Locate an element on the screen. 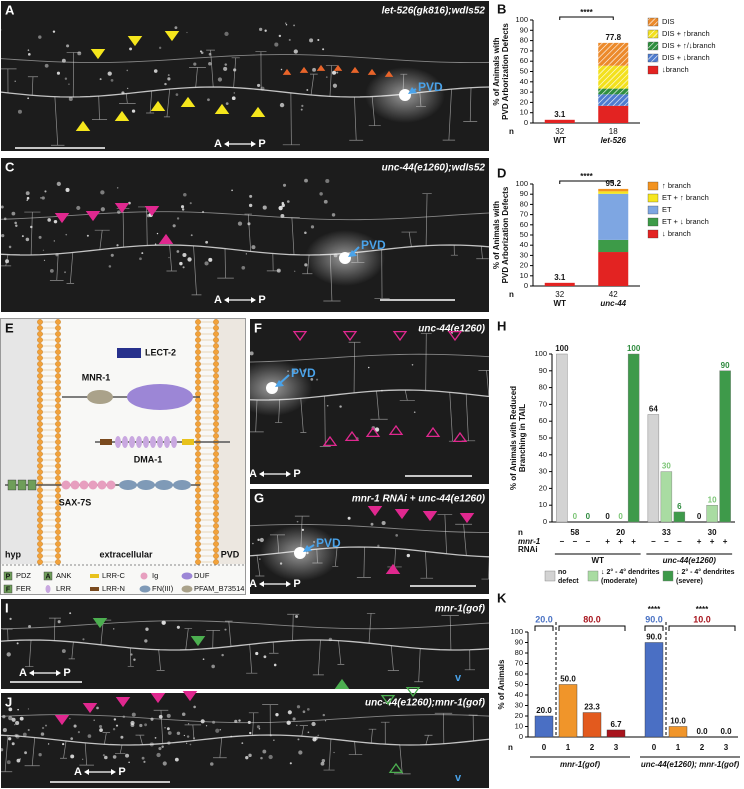 Image resolution: width=744 pixels, height=789 pixels. y-tick-label: 40 is located at coordinates (524, 81).